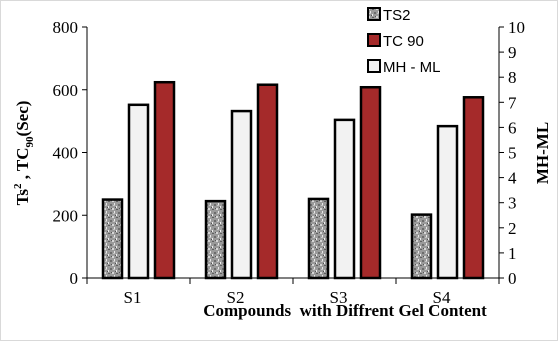  I want to click on bar-mh-ml-s2, so click(241, 194).